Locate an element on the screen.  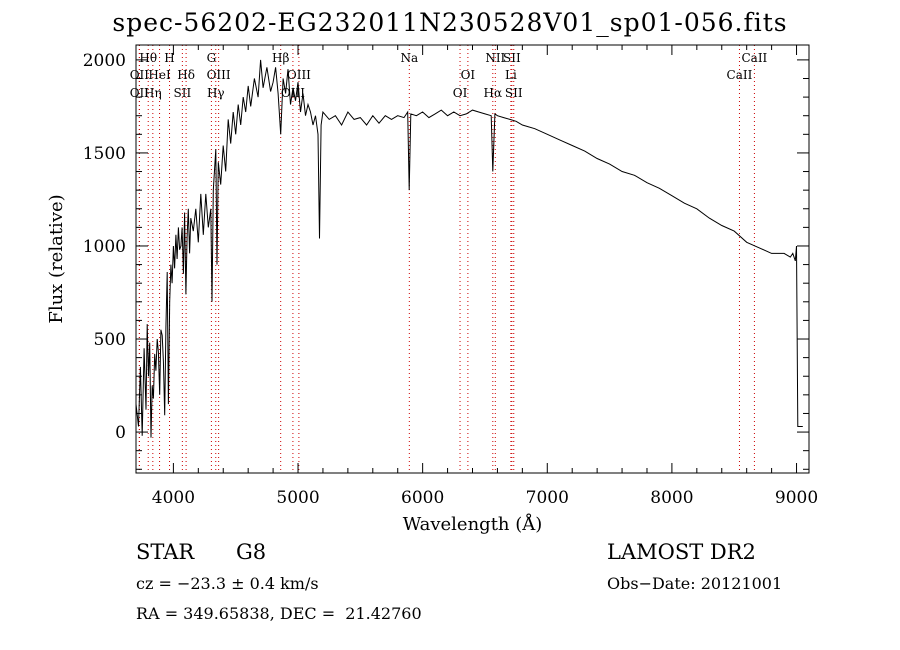
y-tick-label: 2000 is located at coordinates (104, 61).